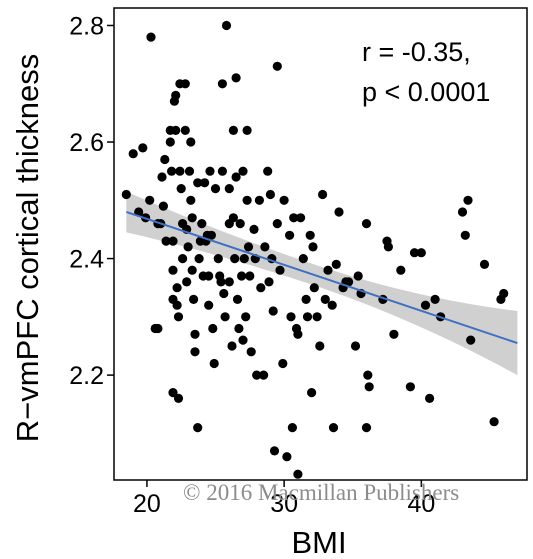 This screenshot has width=533, height=559. I want to click on x-axis: 20 30 40, so click(284, 499).